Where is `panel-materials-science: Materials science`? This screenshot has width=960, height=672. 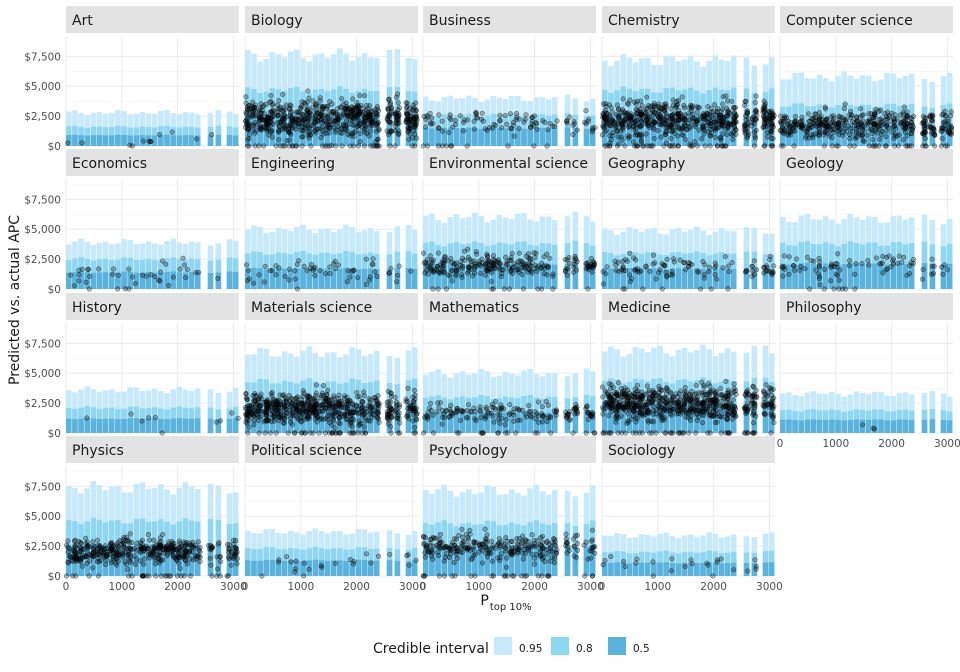 panel-materials-science: Materials science is located at coordinates (331, 364).